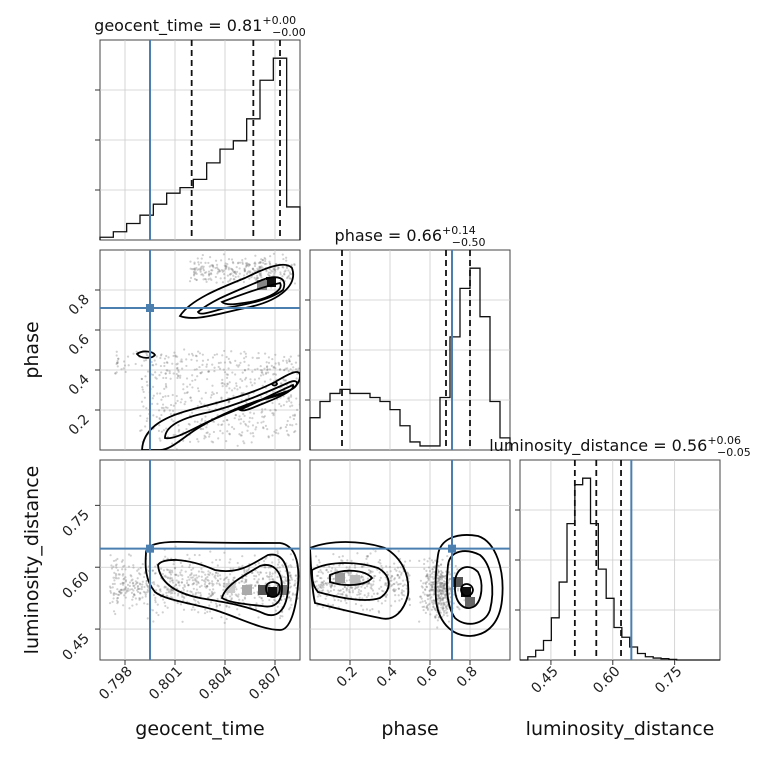 Image resolution: width=760 pixels, height=760 pixels. Describe the element at coordinates (166, 684) in the screenshot. I see `x-tick-label: 0.801` at that location.